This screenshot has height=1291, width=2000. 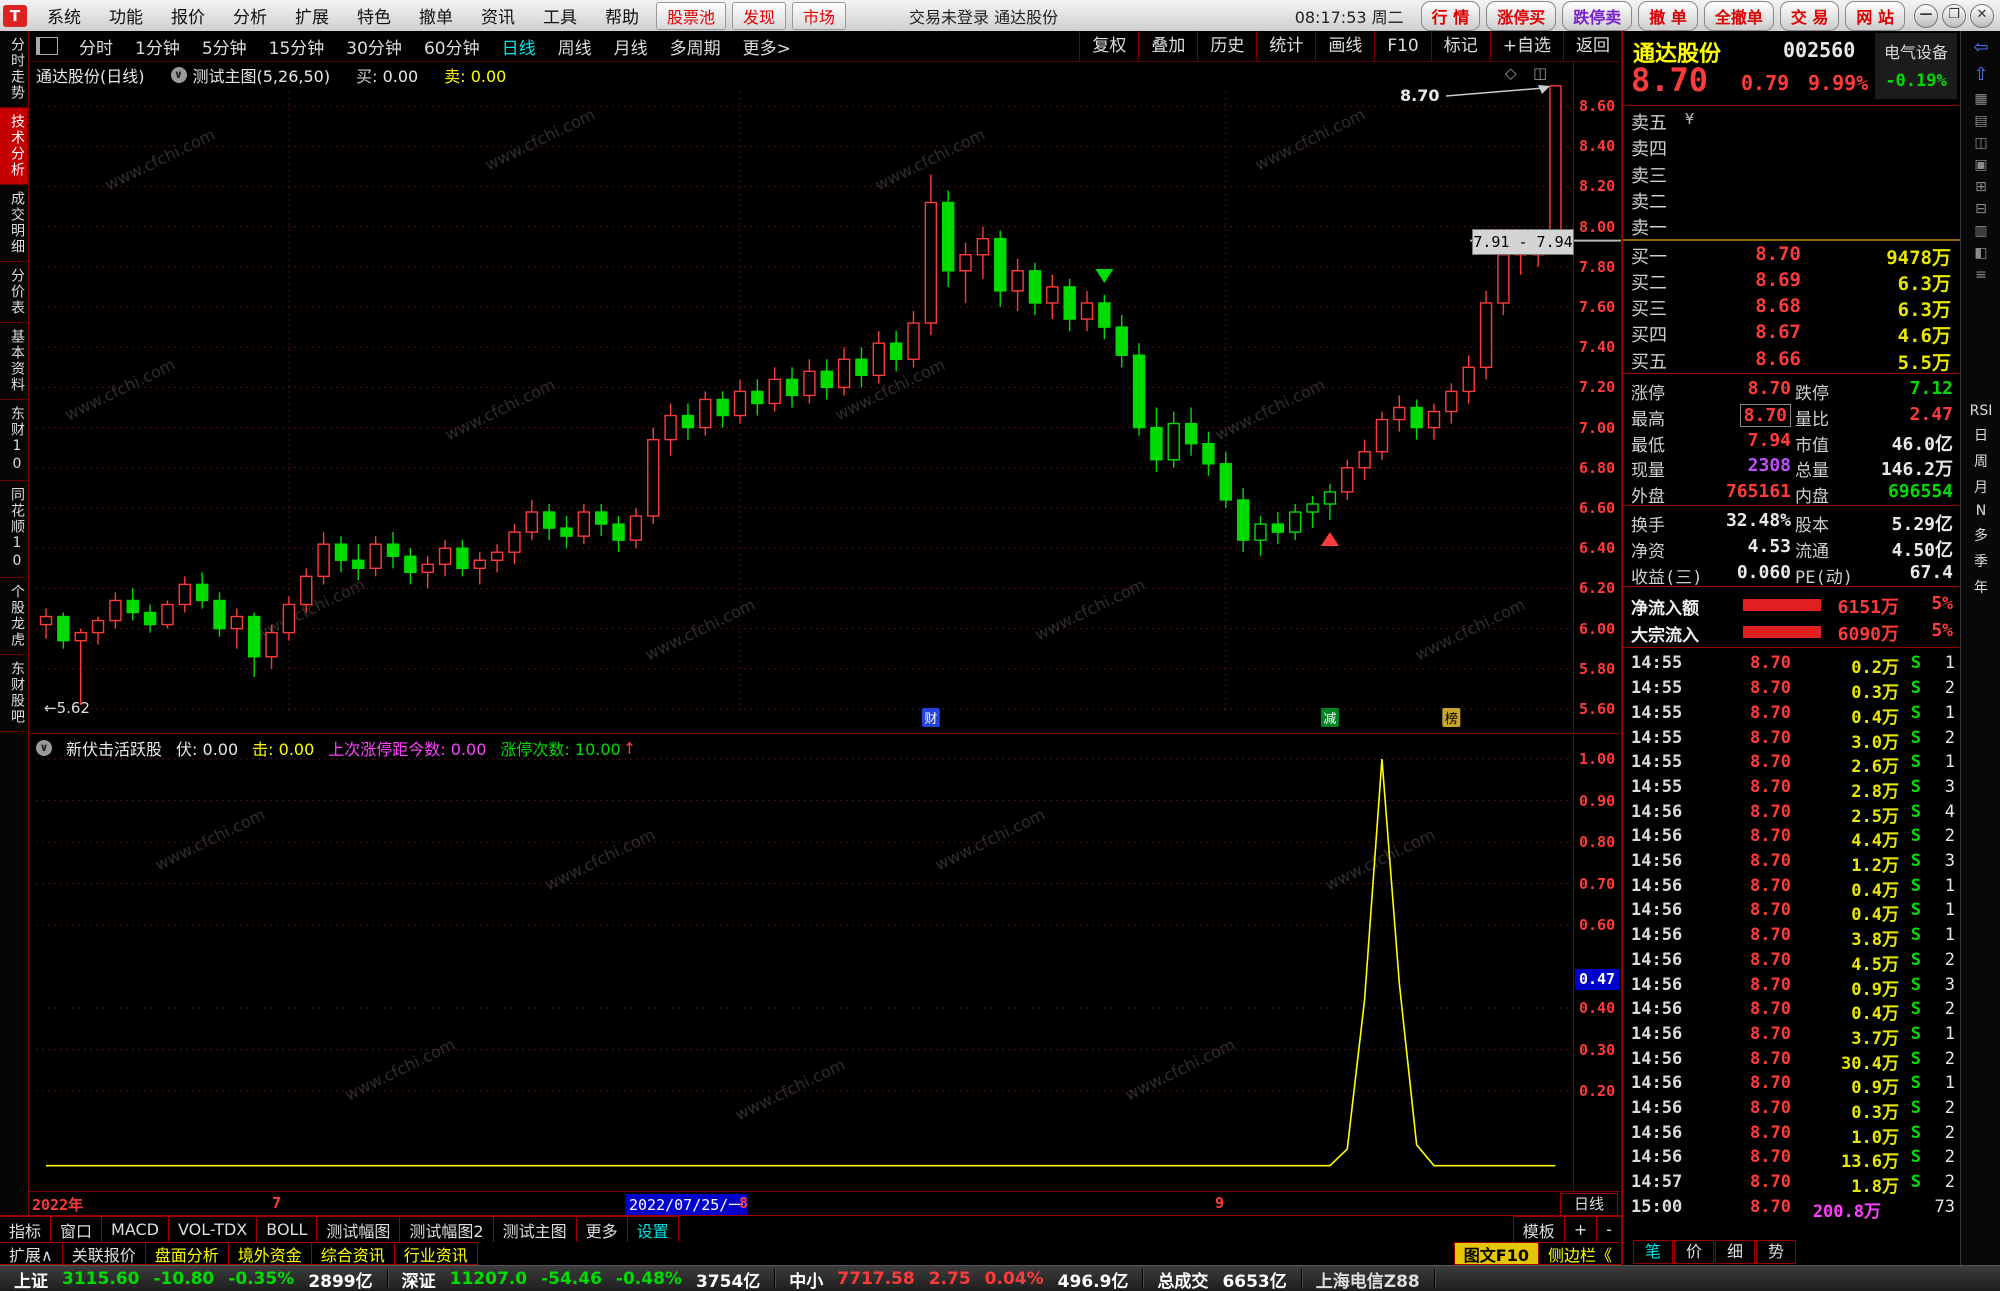 I want to click on quote-level-row: 卖一, so click(x=1792, y=225).